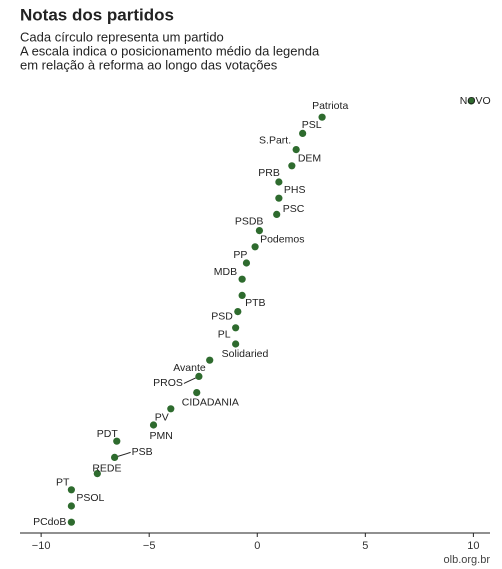 The width and height of the screenshot is (502, 569). What do you see at coordinates (249, 221) in the screenshot?
I see `party-label: PSDB` at bounding box center [249, 221].